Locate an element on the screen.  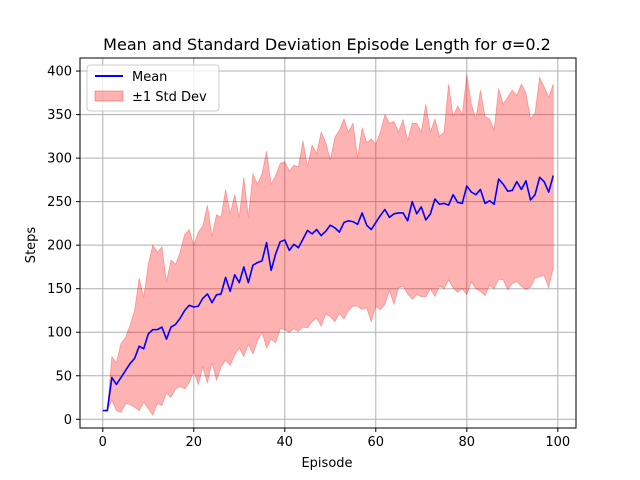
y-tick-label: 200 is located at coordinates (59, 246).